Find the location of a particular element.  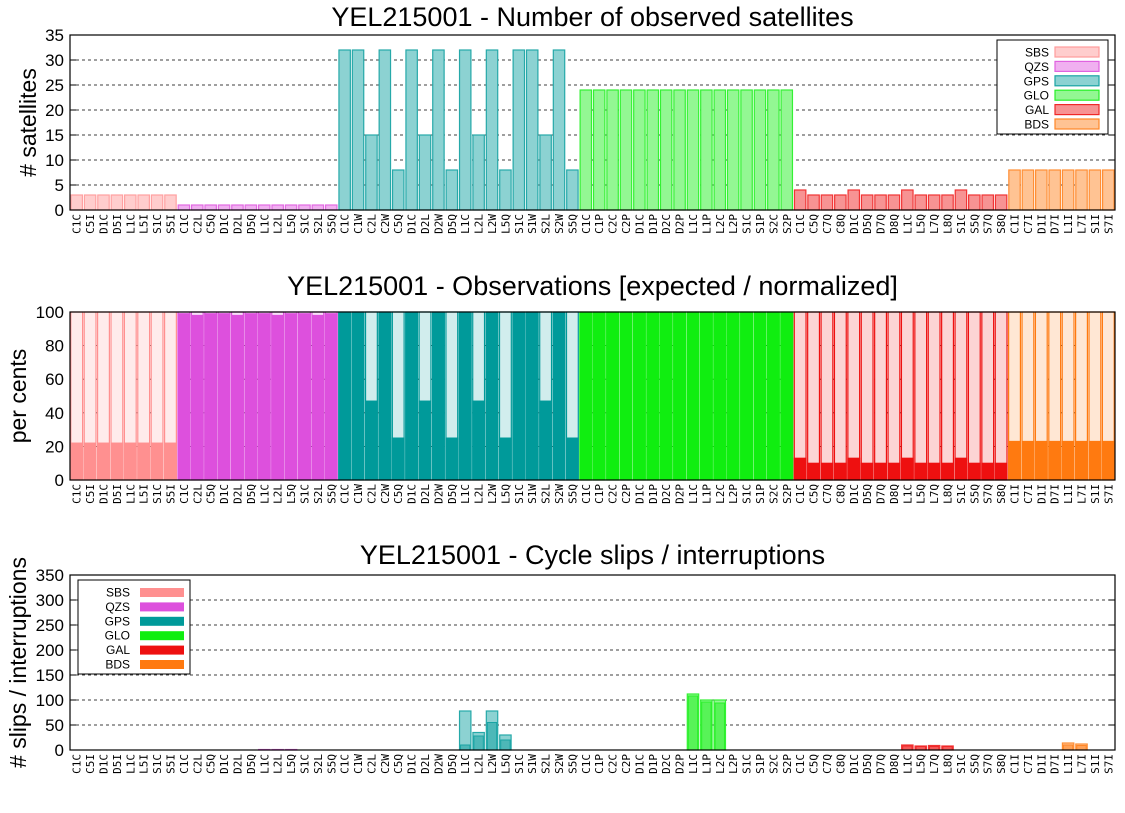

bar-normalized-GLO-D2C is located at coordinates (666, 396).